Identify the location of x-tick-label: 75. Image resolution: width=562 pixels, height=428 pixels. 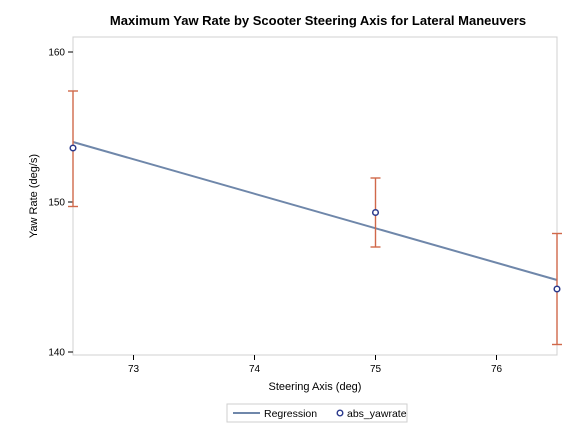
(376, 369).